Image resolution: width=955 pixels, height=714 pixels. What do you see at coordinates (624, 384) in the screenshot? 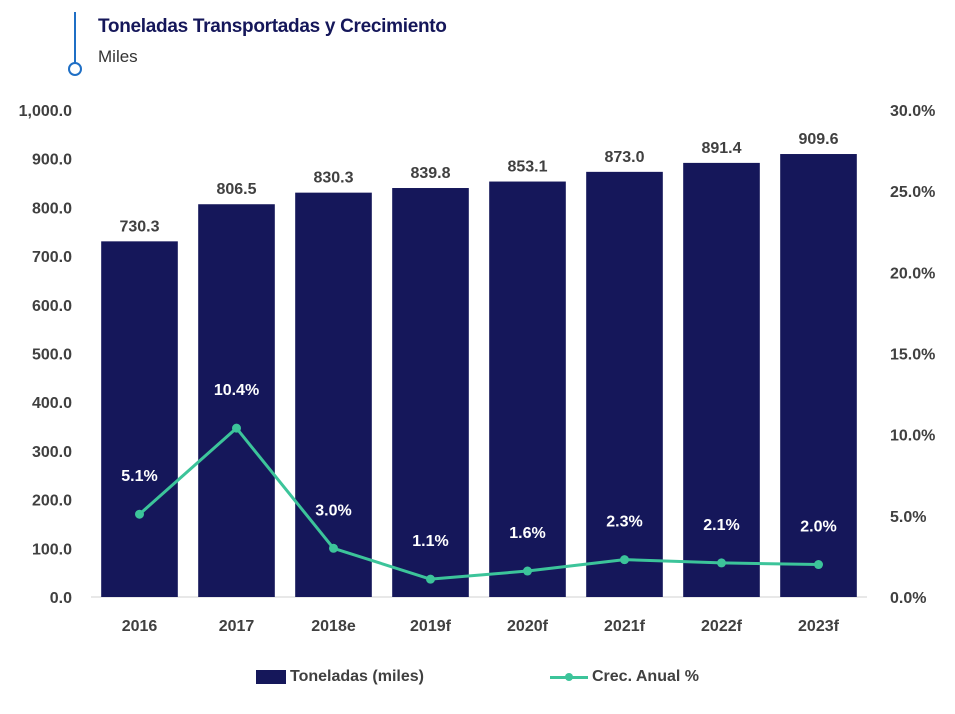
I see `bar-2021f` at bounding box center [624, 384].